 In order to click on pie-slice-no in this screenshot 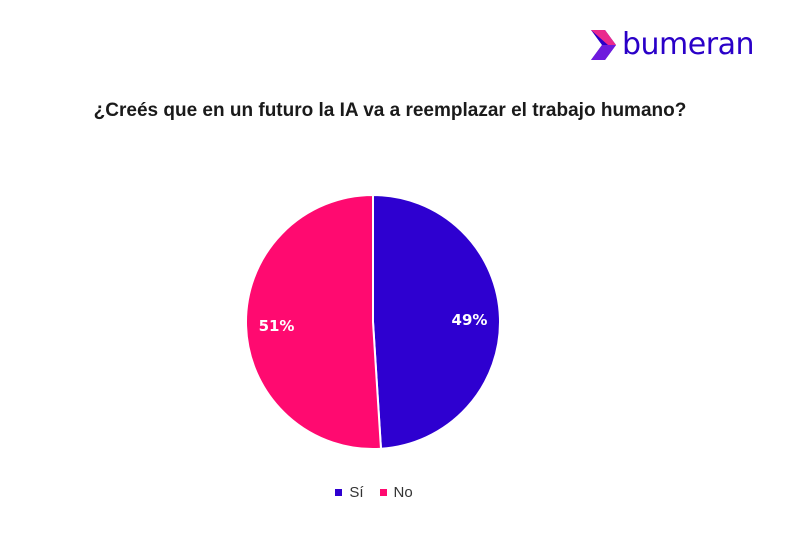, I will do `click(314, 321)`.